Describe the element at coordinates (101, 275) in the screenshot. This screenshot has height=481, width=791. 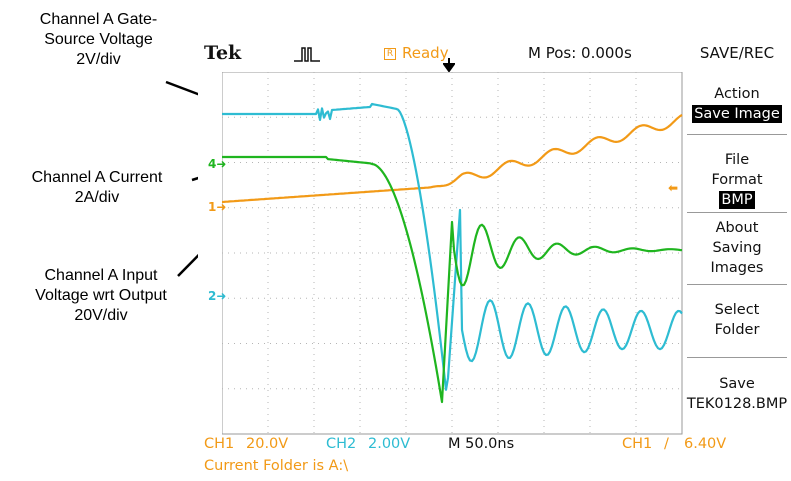
I see `annotation-line: Channel A Input` at that location.